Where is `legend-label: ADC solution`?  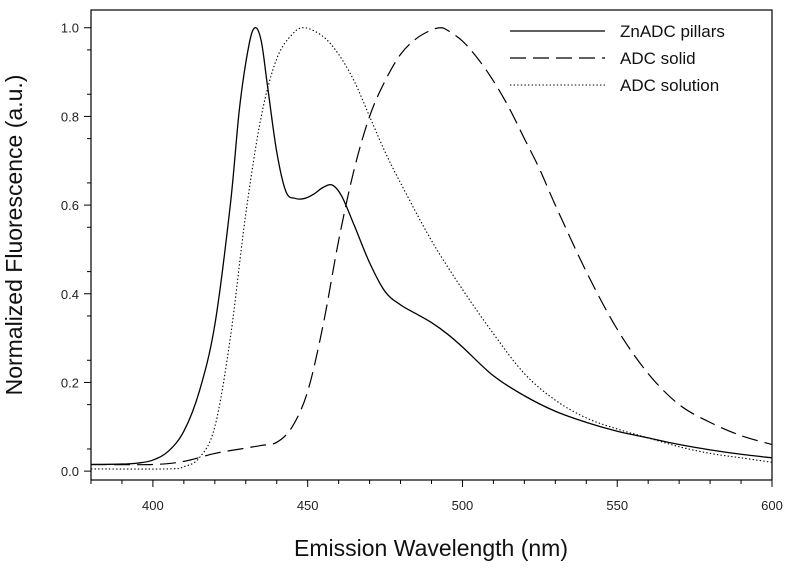 legend-label: ADC solution is located at coordinates (669, 85).